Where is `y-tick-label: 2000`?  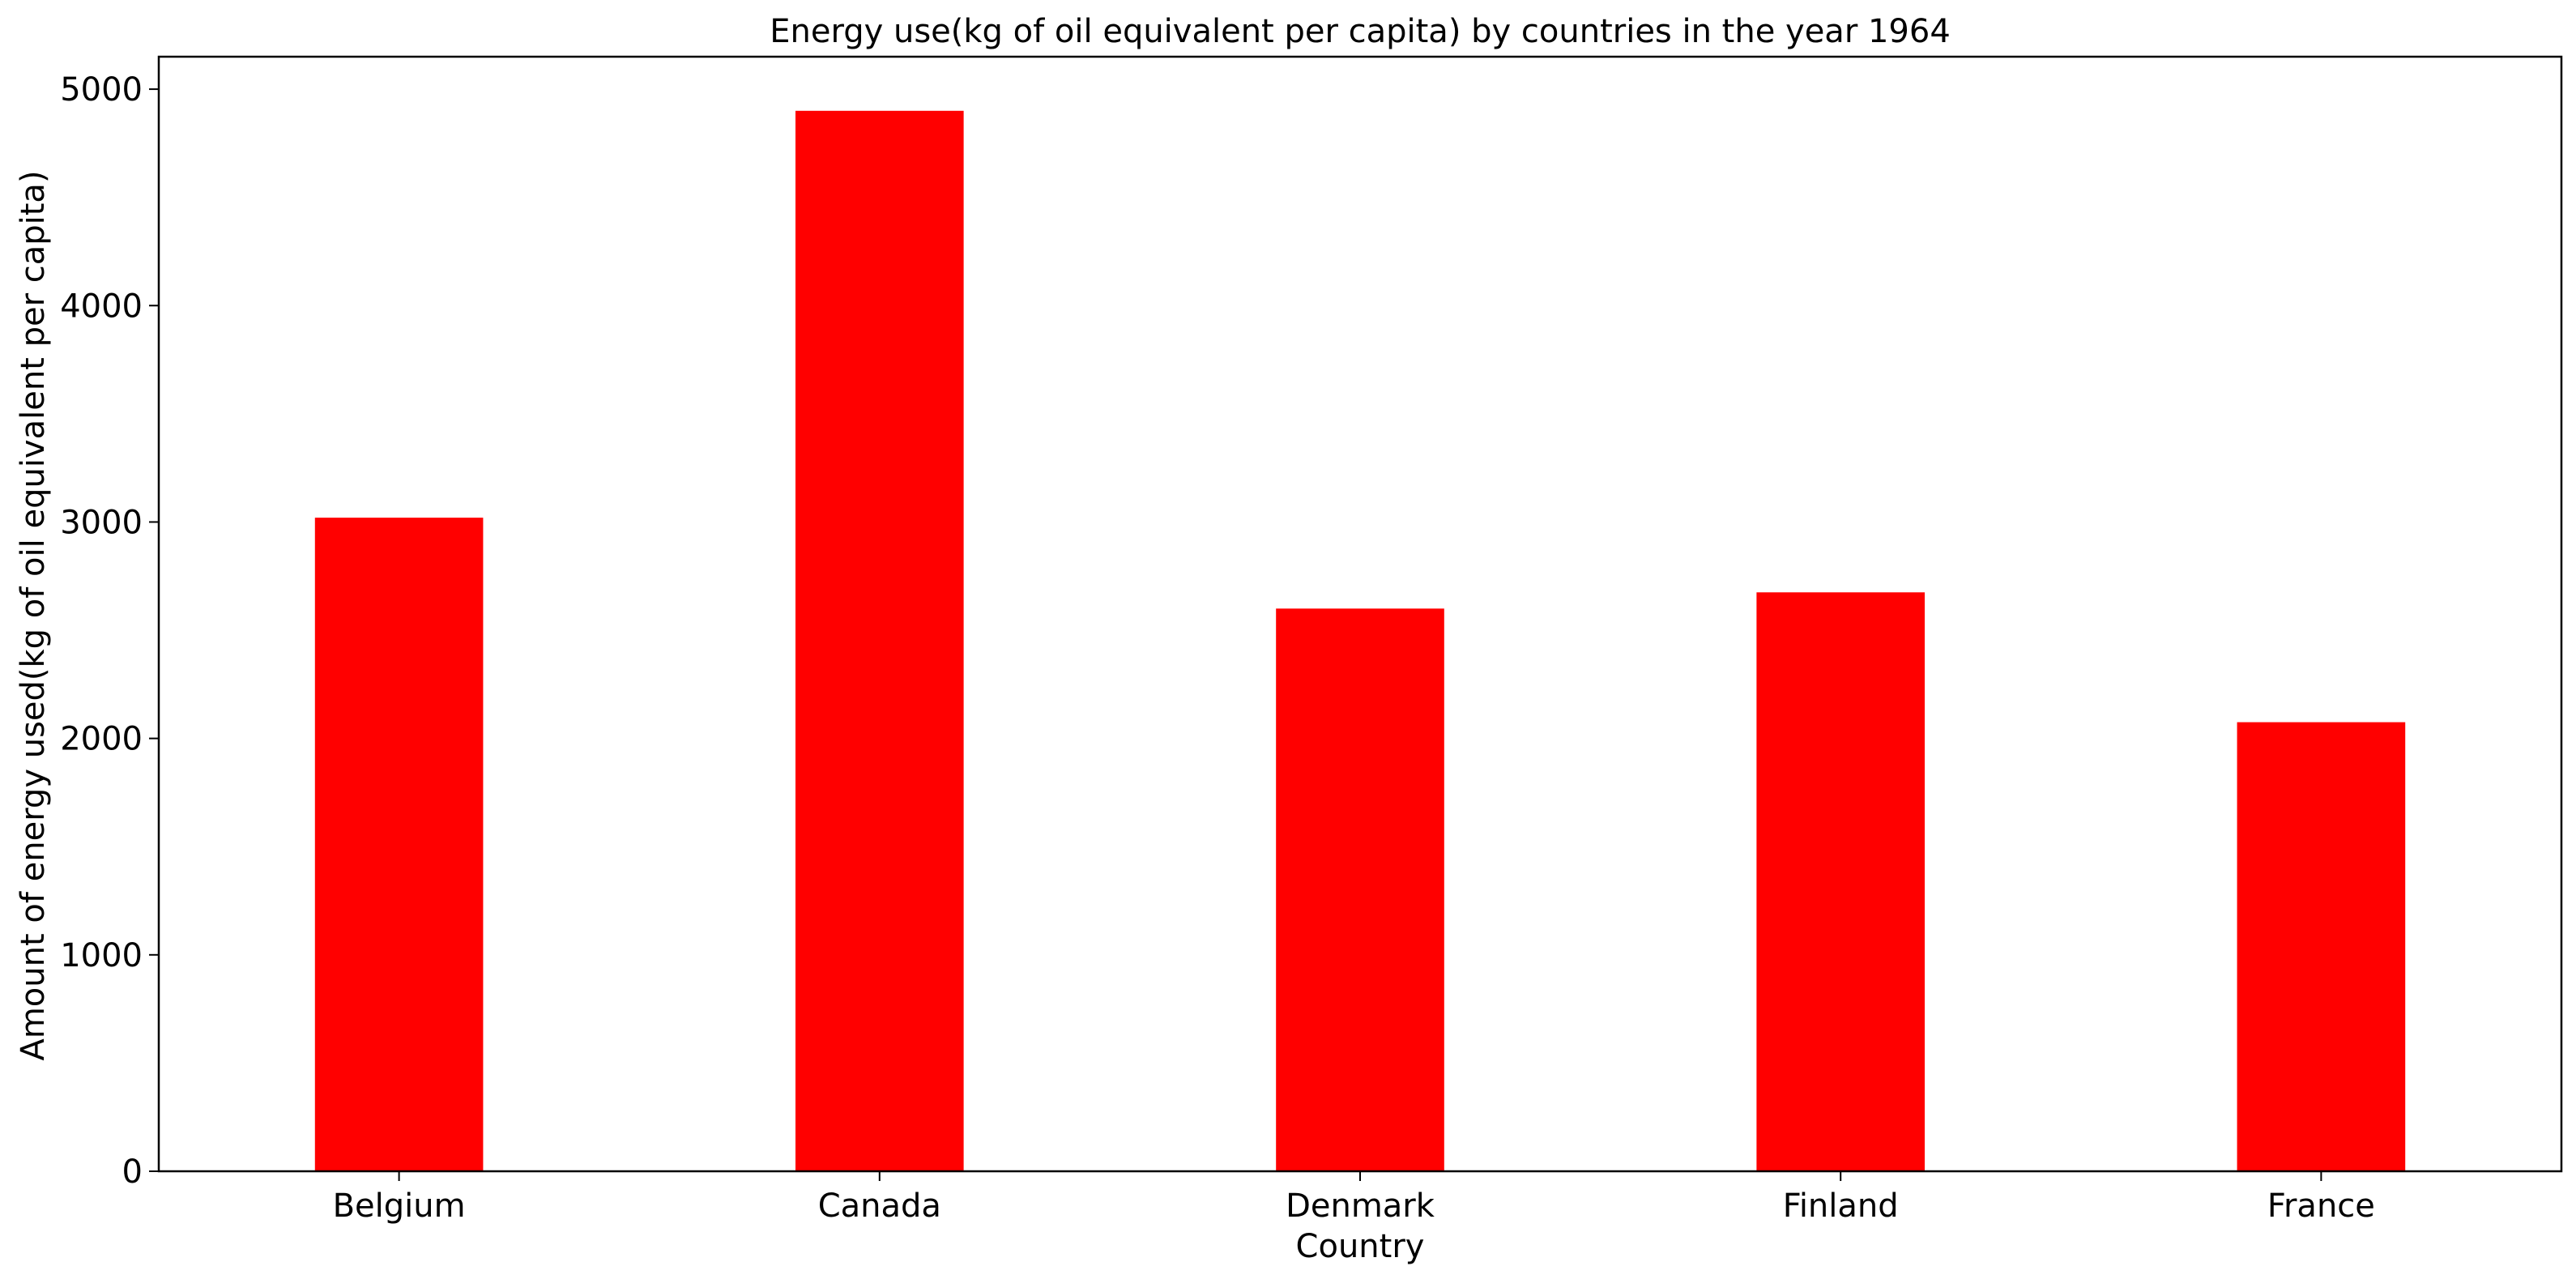
y-tick-label: 2000 is located at coordinates (102, 739).